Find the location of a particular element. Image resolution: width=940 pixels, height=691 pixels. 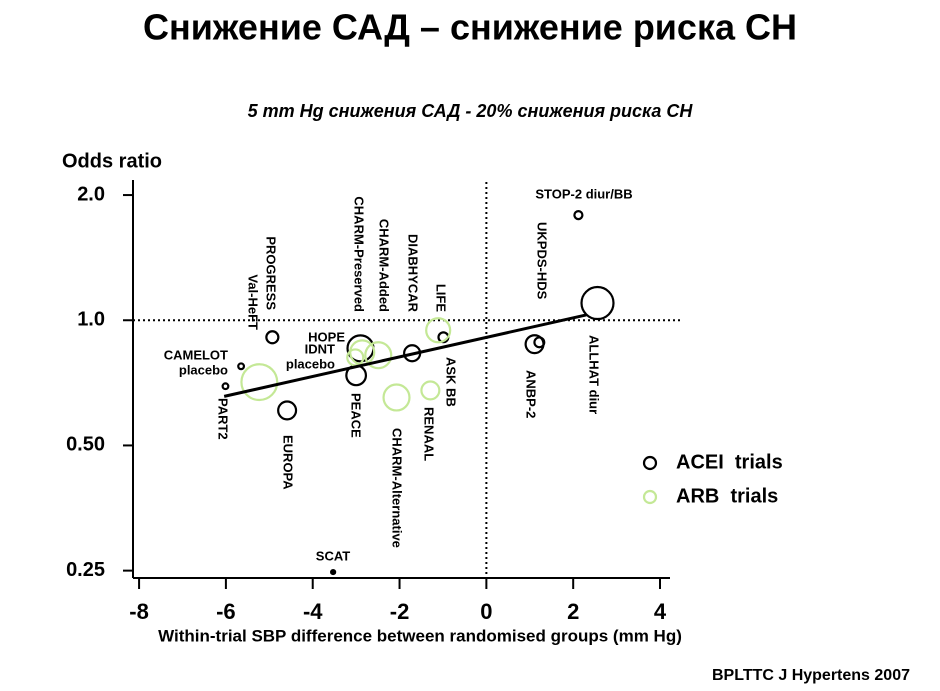

point-label: ANBP-2 is located at coordinates (531, 394).